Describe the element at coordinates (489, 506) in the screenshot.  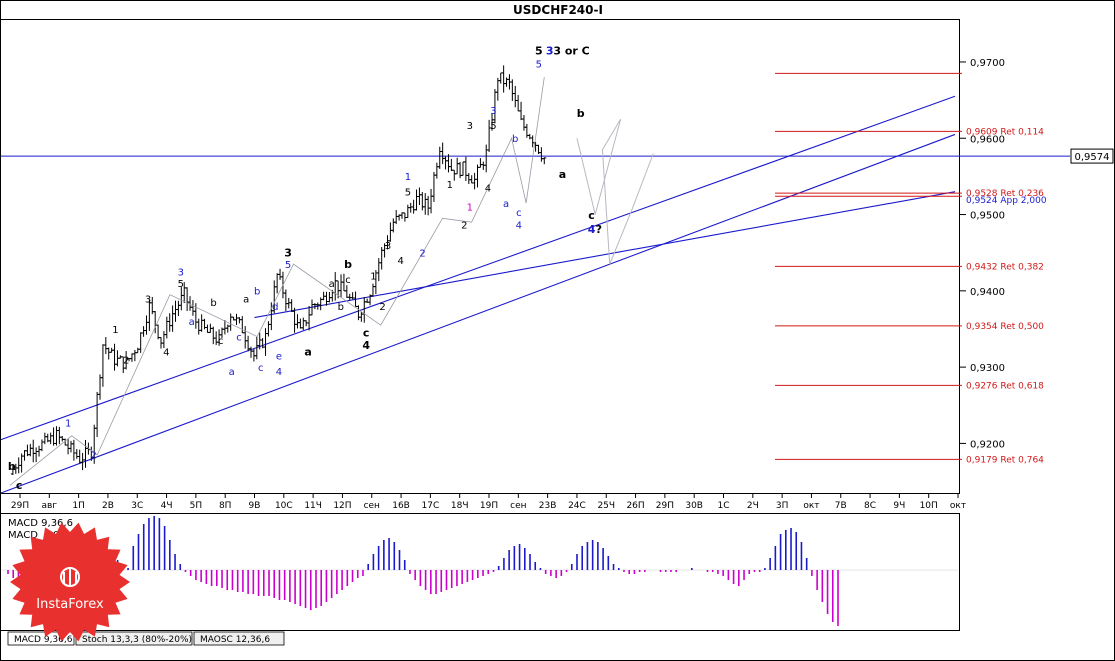
I see `x-tick-label: 19П` at that location.